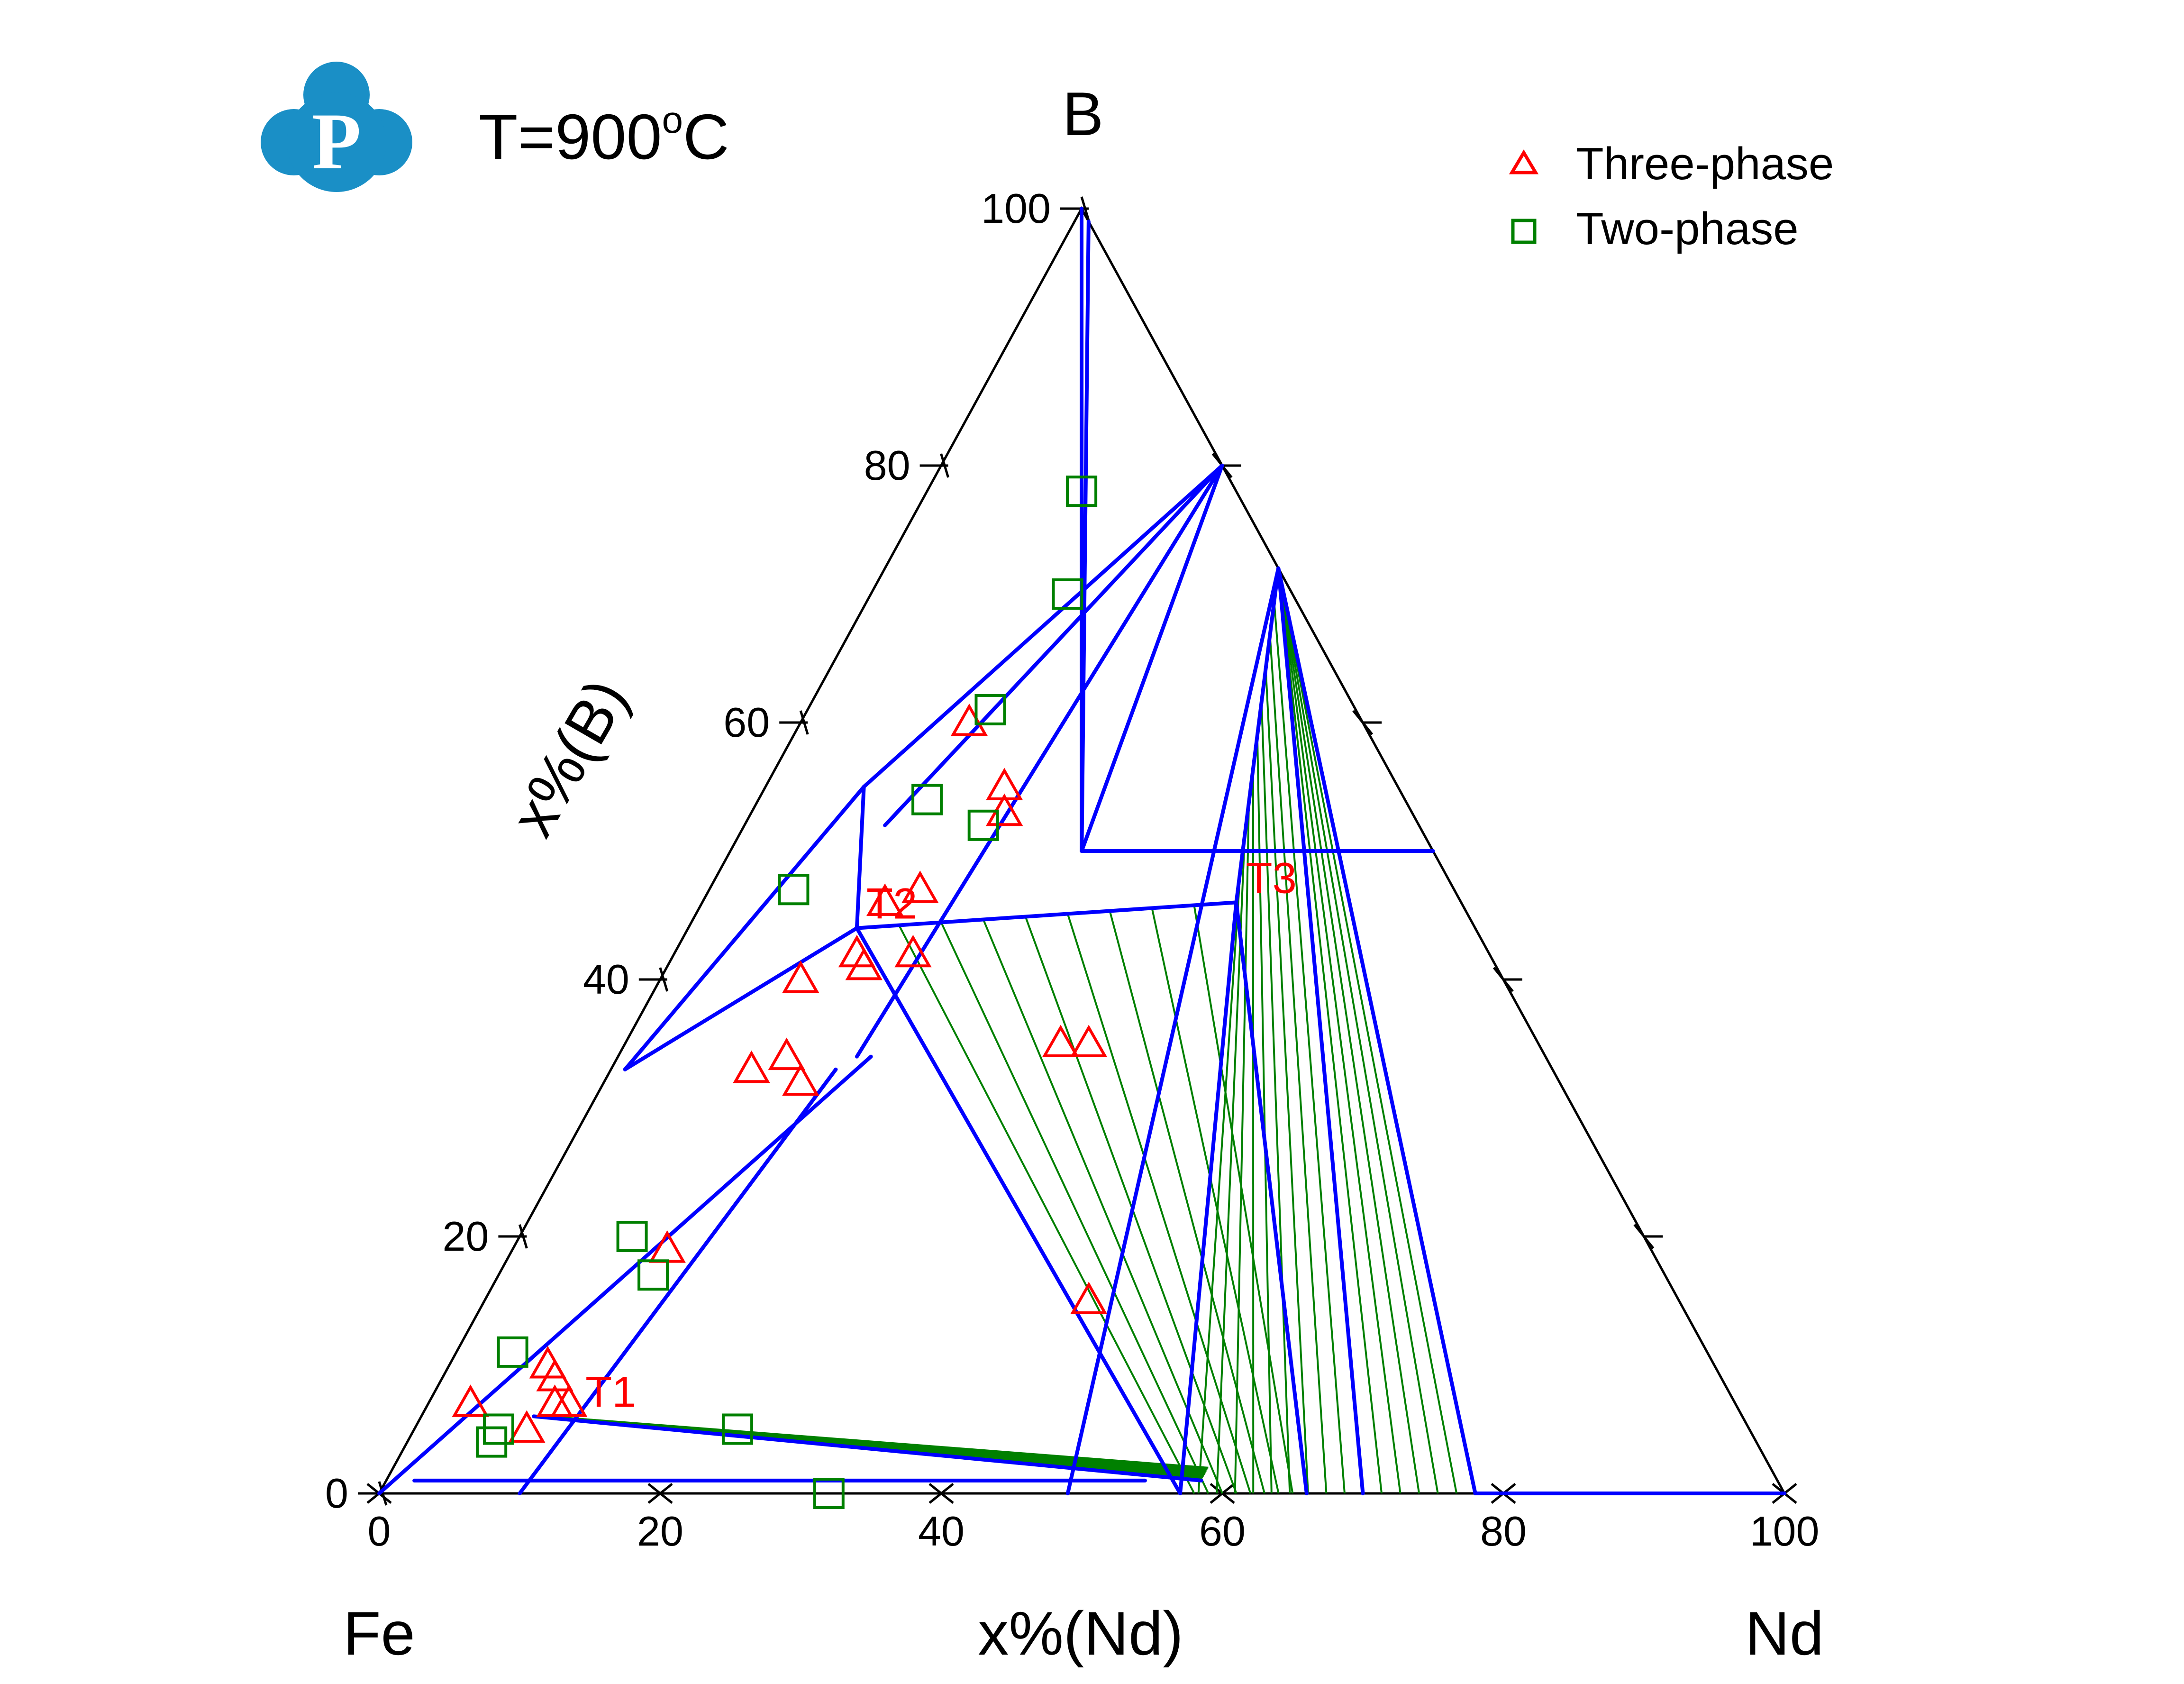 The height and width of the screenshot is (1684, 2184). Describe the element at coordinates (1083, 113) in the screenshot. I see `corner-label-top: B` at that location.